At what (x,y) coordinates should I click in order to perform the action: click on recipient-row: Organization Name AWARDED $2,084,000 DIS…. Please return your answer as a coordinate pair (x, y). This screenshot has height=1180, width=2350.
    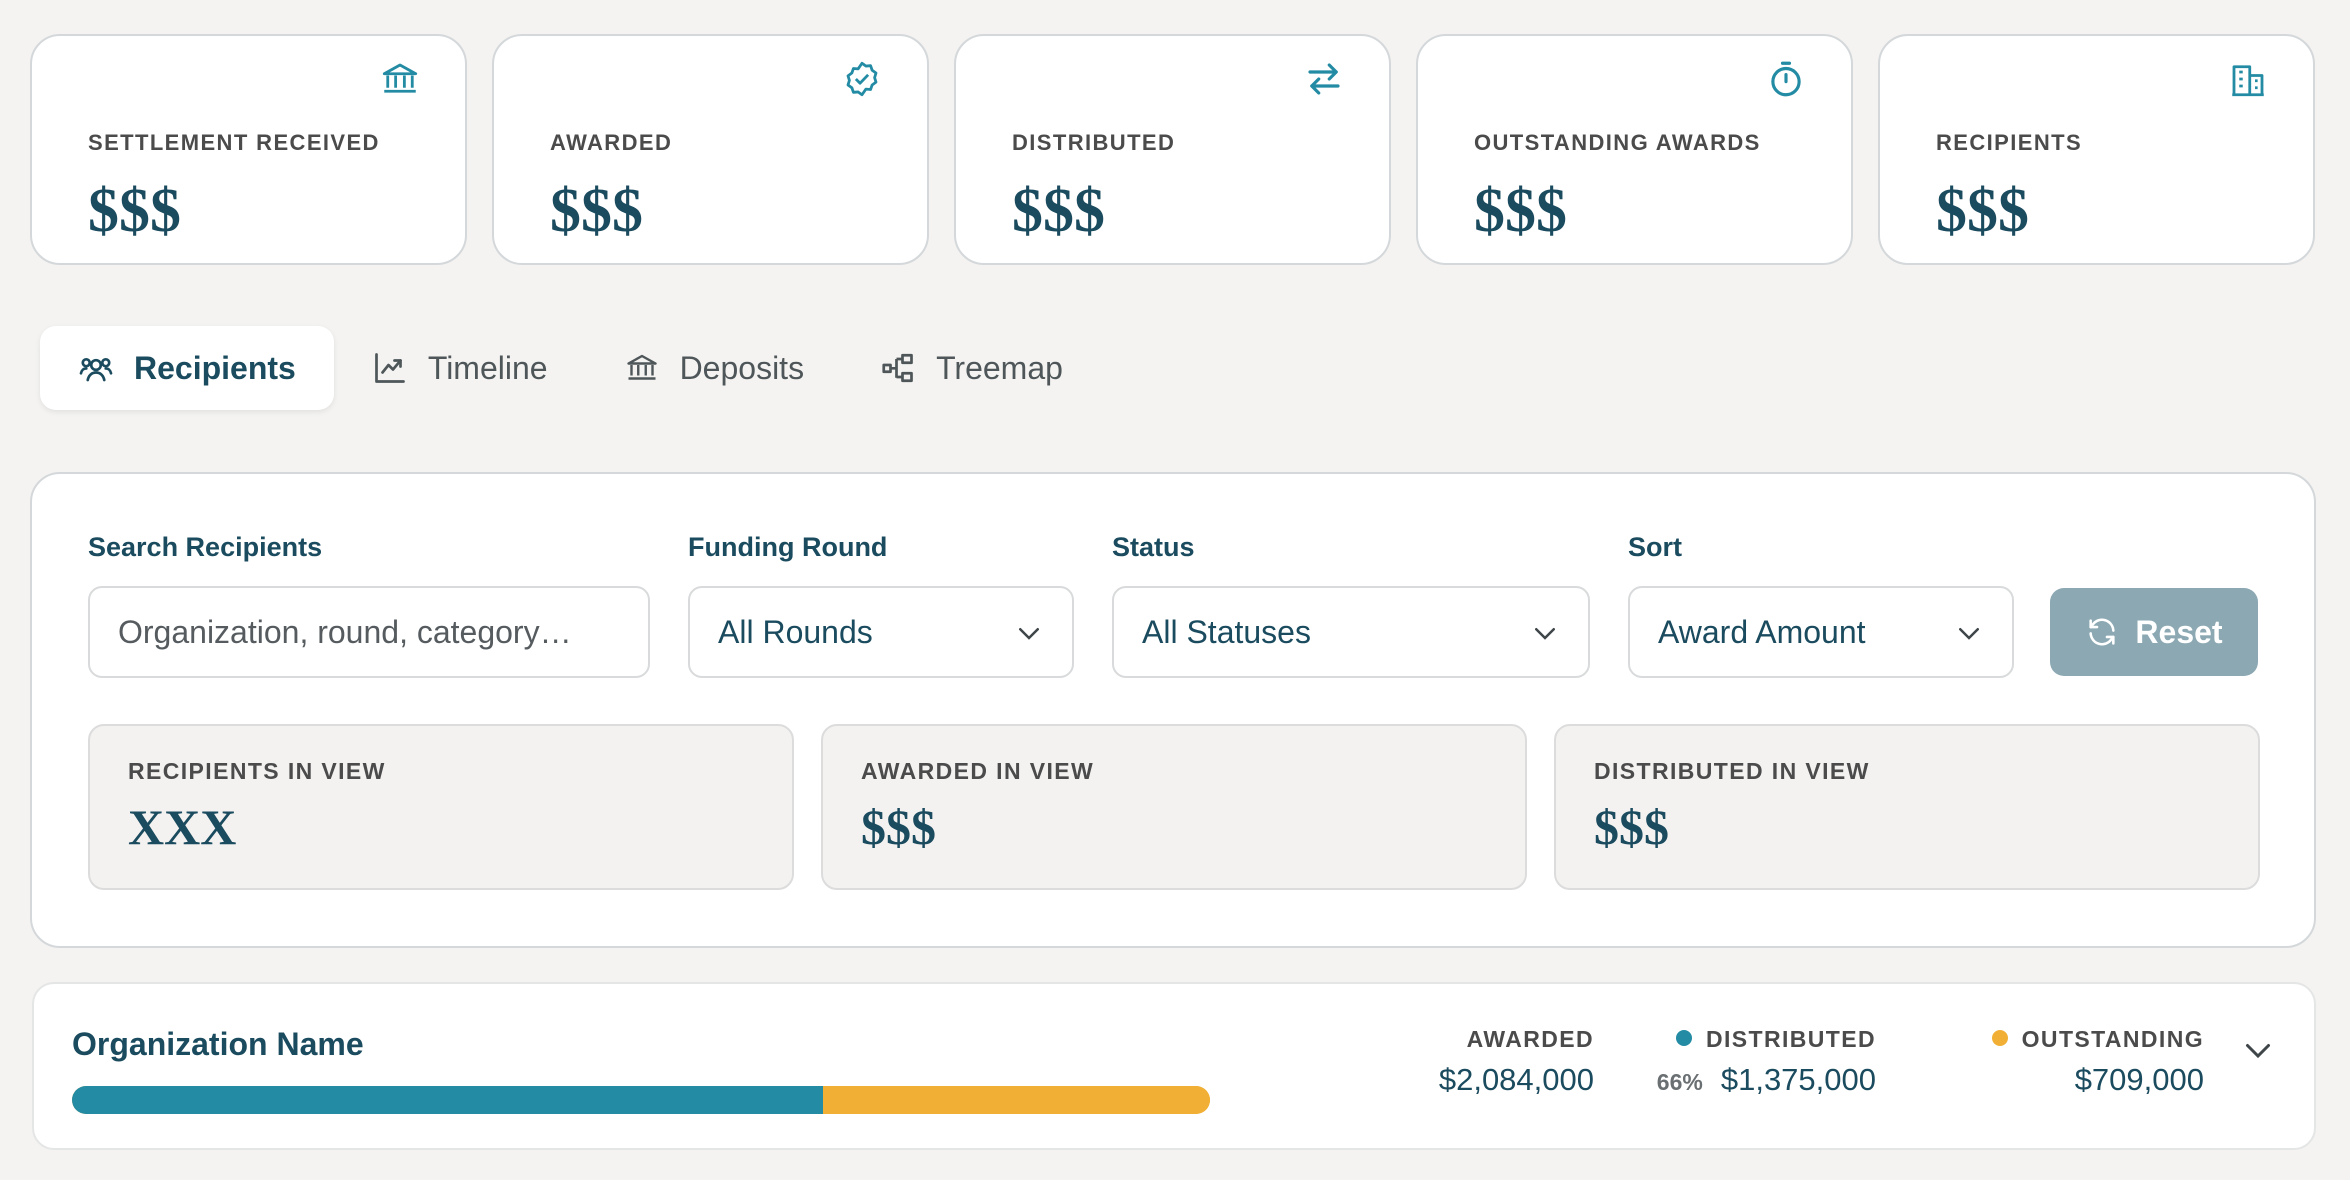
    Looking at the image, I should click on (1174, 1066).